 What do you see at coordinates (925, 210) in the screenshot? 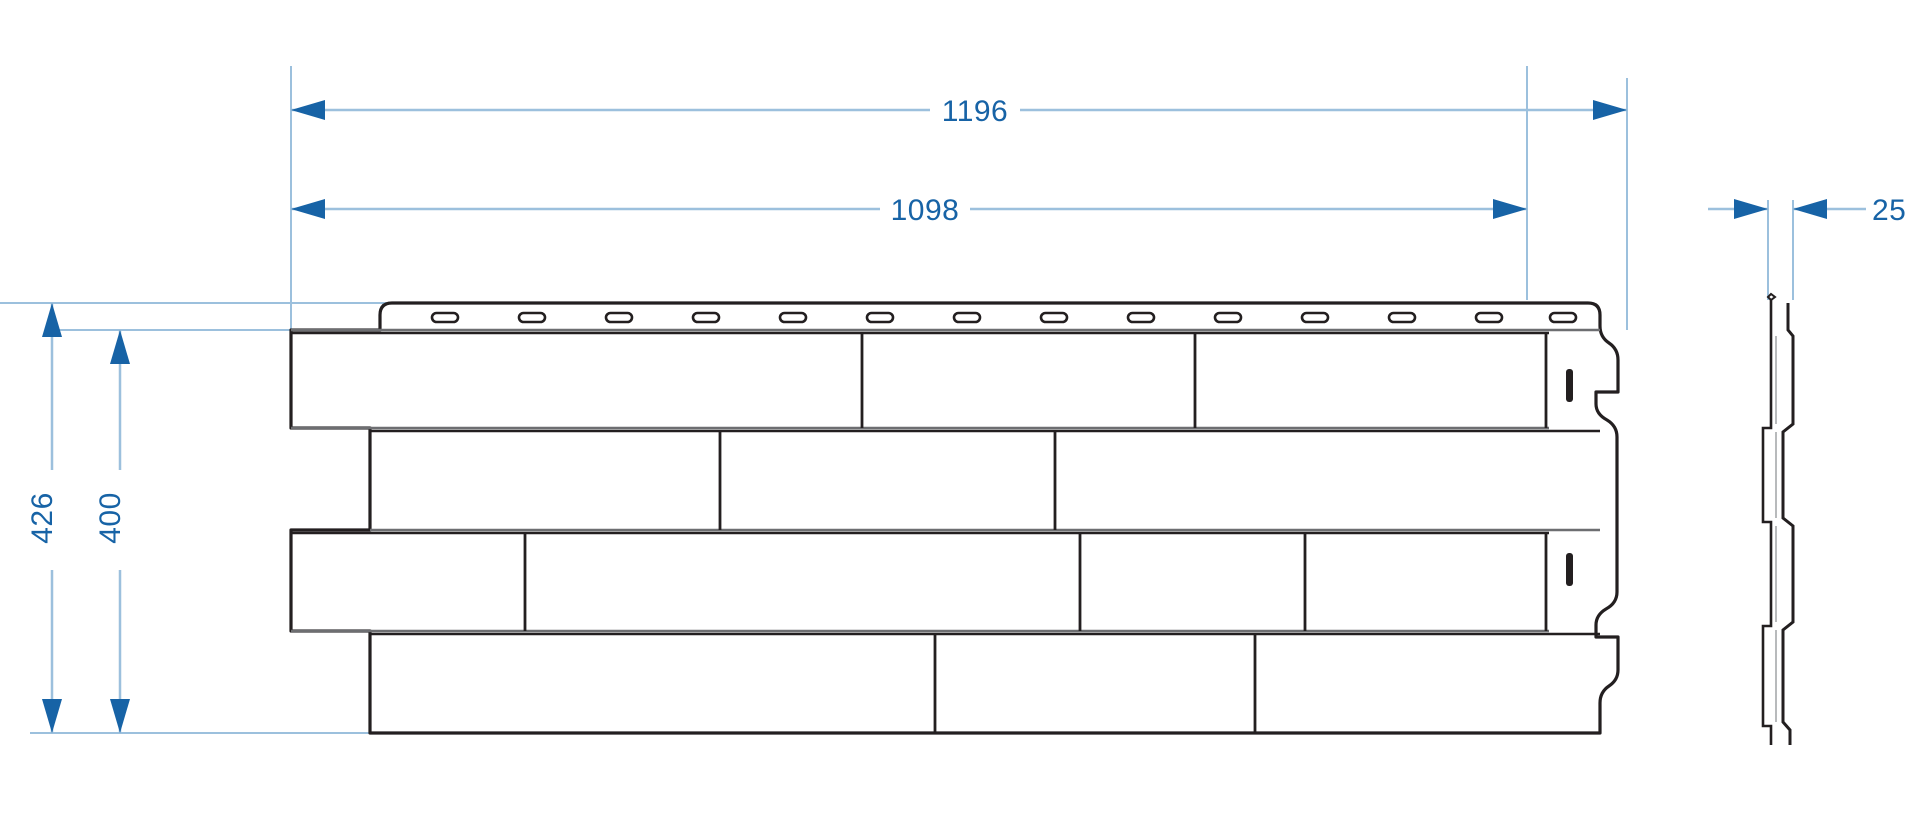
I see `dim-label-1098: 1098` at bounding box center [925, 210].